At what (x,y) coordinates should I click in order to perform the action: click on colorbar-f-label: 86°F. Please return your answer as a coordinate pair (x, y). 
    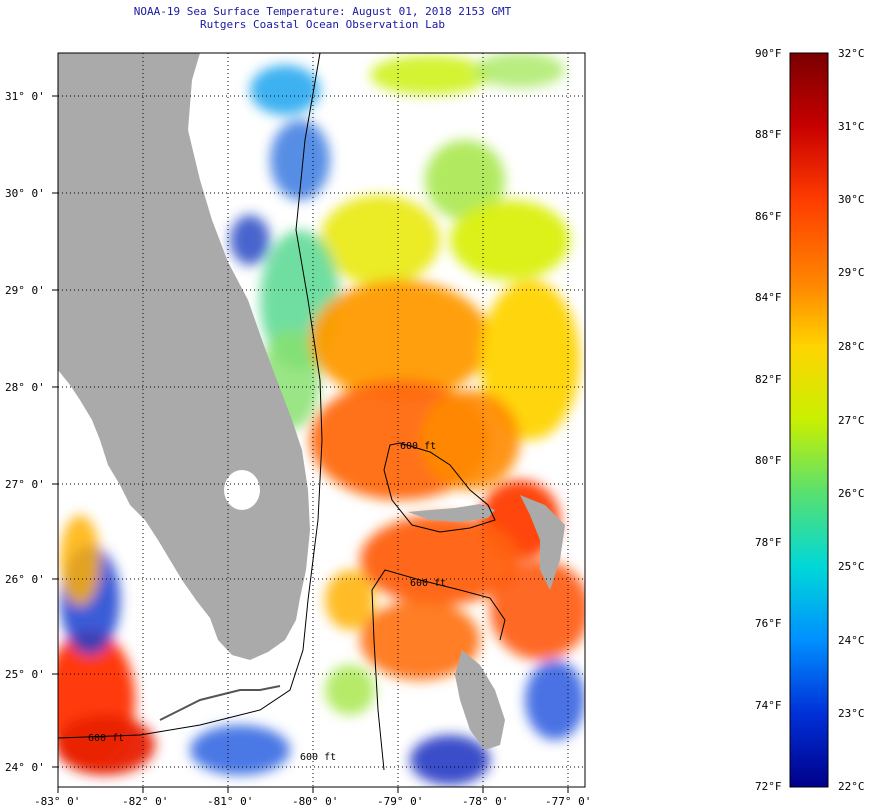
    Looking at the image, I should click on (768, 216).